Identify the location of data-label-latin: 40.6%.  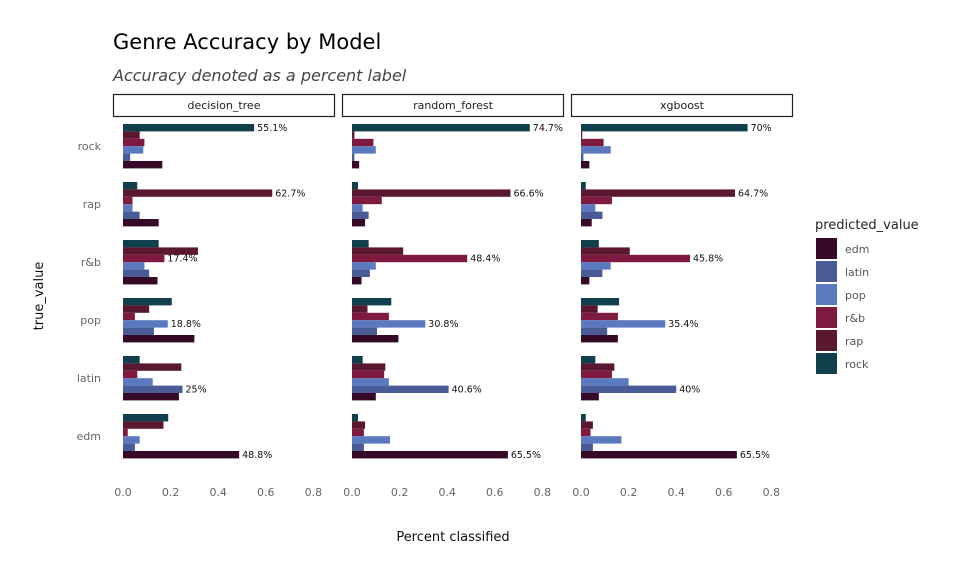
(467, 390).